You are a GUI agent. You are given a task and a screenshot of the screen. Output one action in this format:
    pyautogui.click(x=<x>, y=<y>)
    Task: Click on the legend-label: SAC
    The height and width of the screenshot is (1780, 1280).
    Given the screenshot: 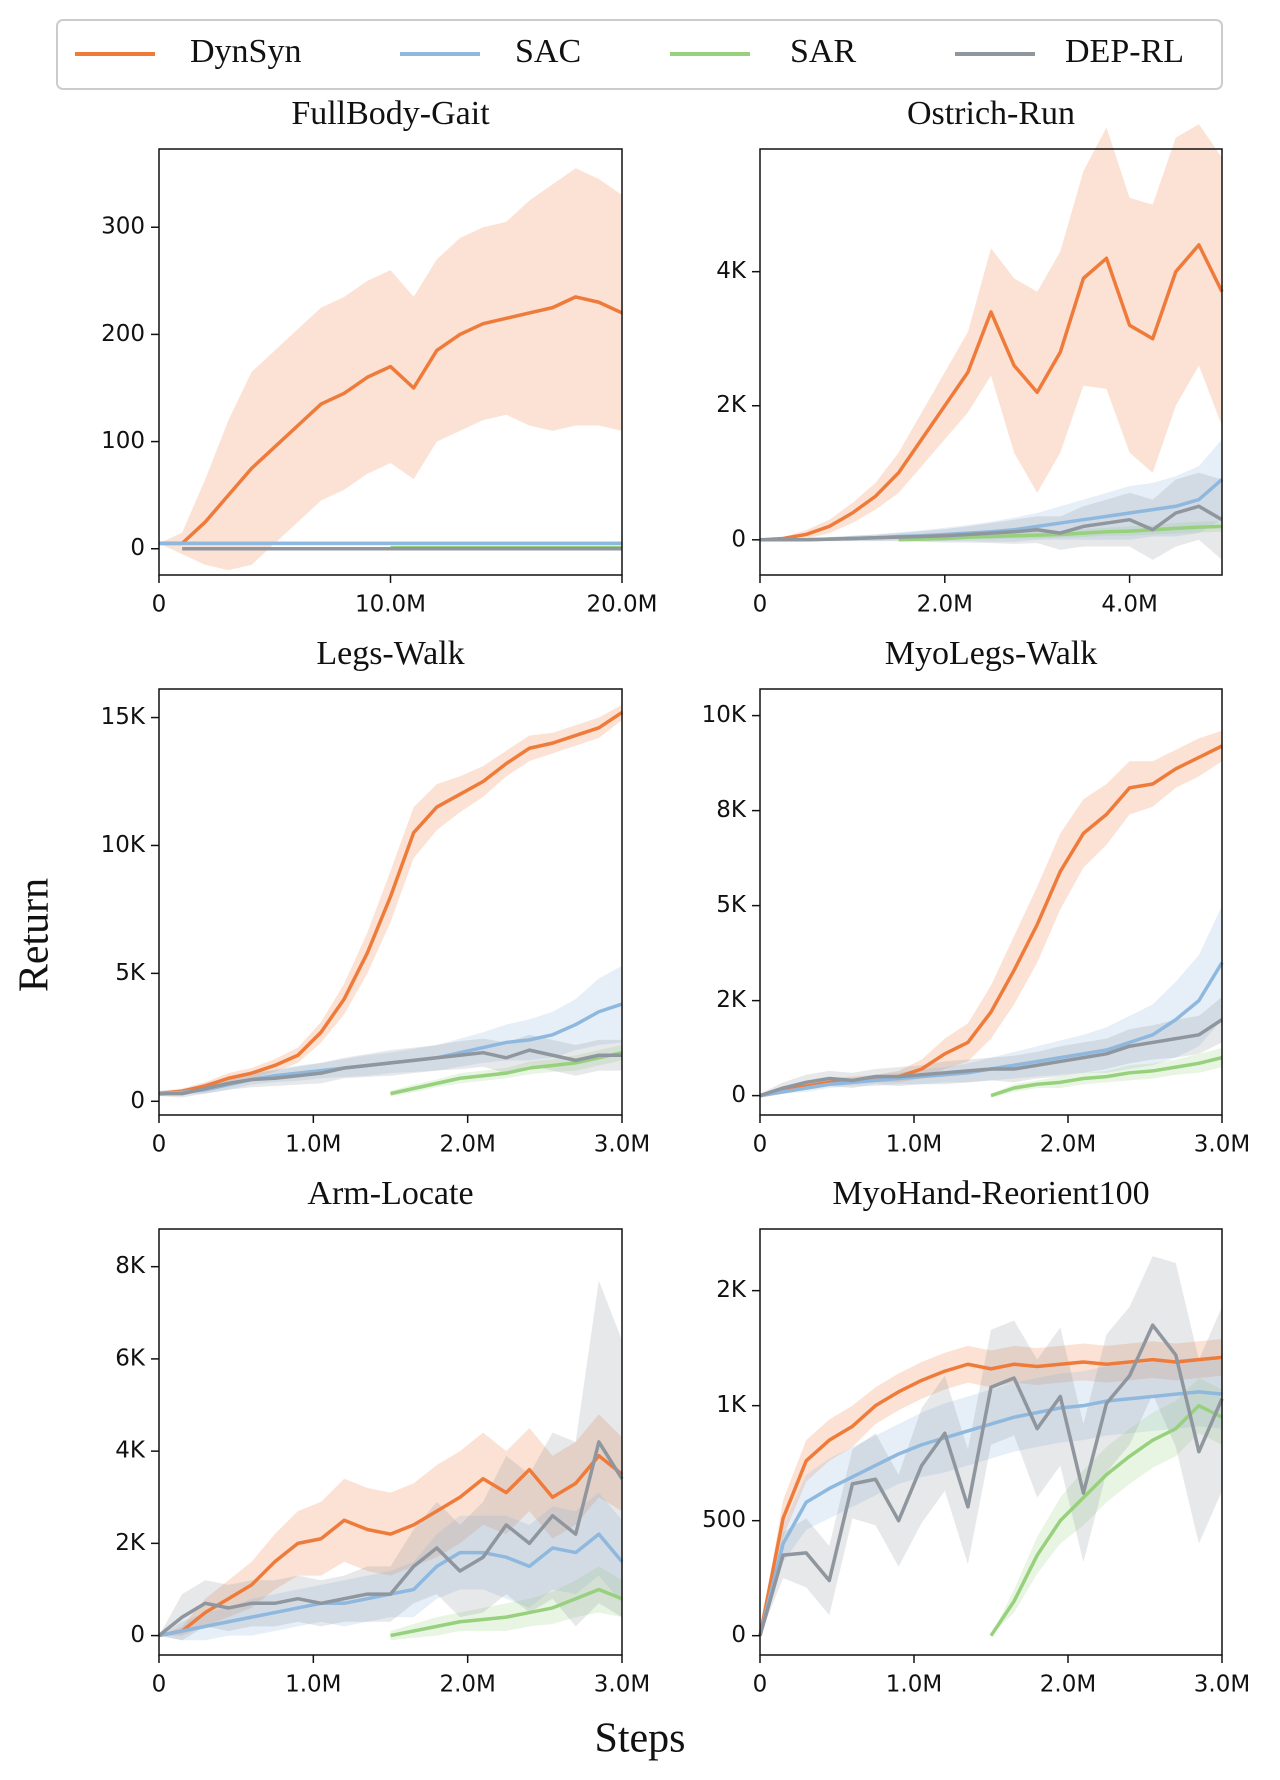 What is the action you would take?
    pyautogui.click(x=548, y=51)
    